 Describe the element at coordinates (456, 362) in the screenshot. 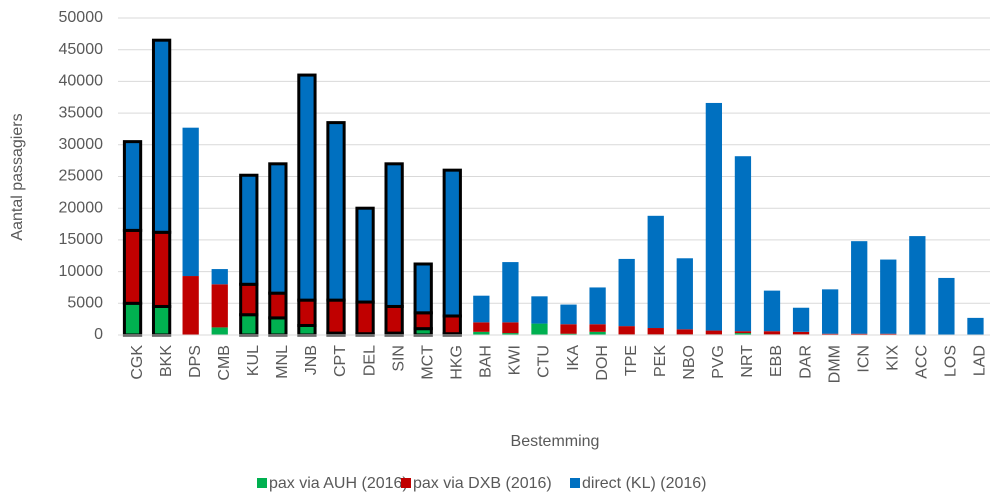

I see `x-tick-label: HKG` at that location.